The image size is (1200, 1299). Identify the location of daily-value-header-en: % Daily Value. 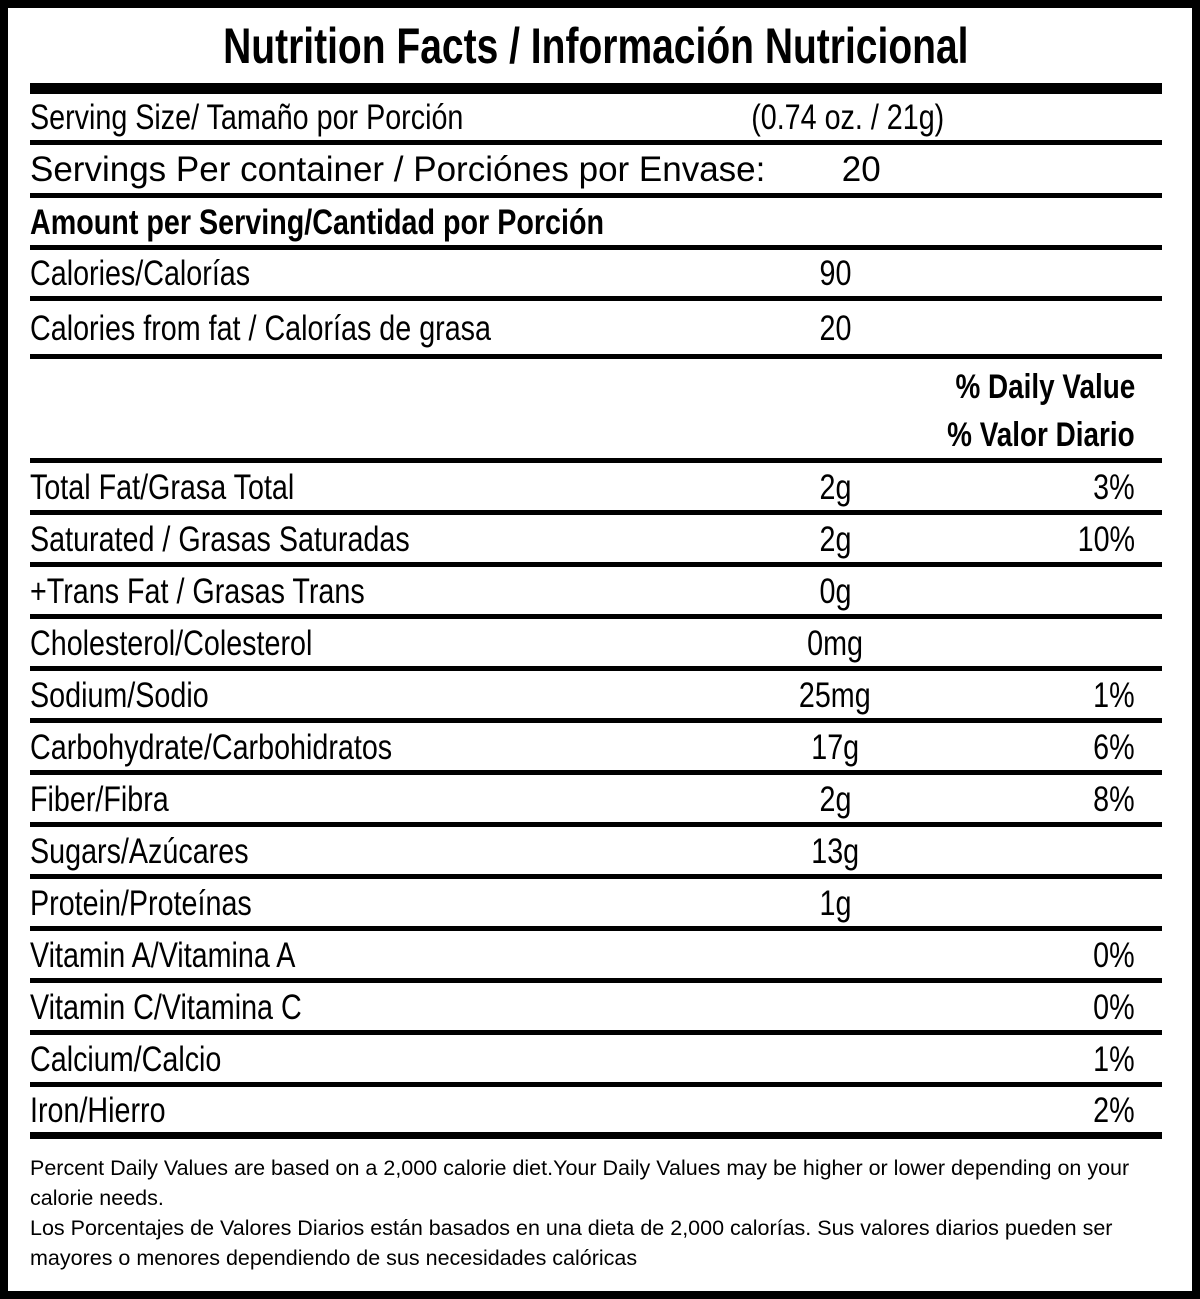
(1045, 387).